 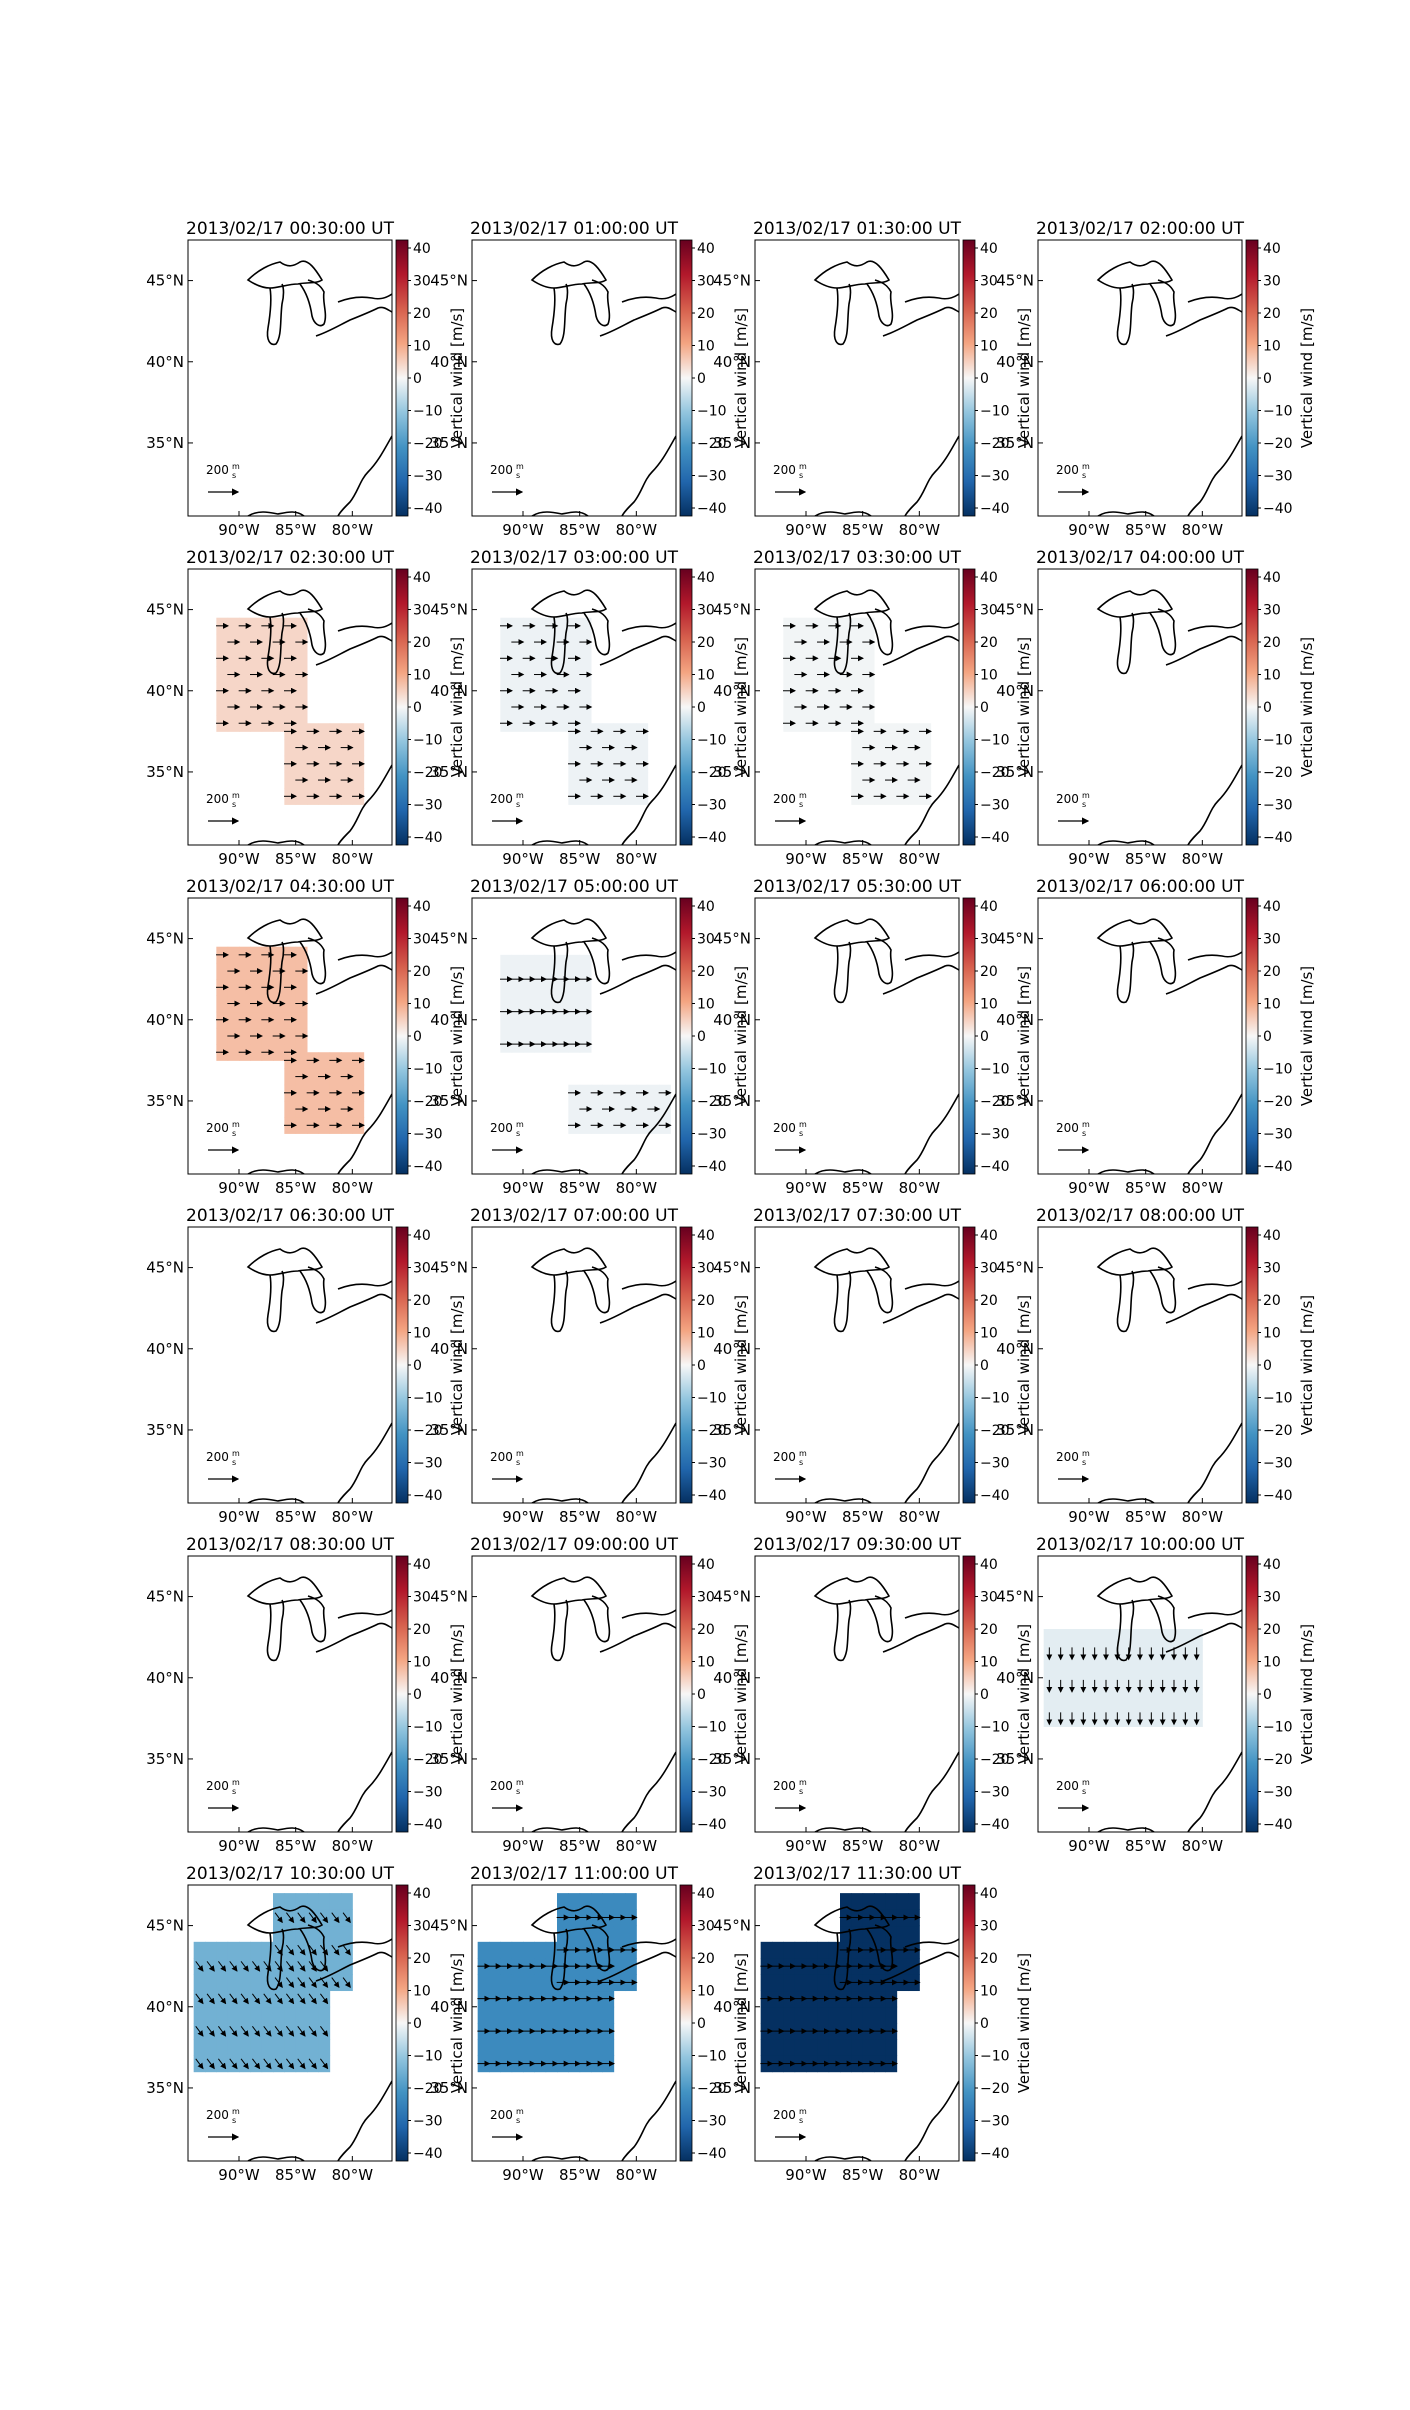 I want to click on panel-title: 2013/02/17 06:30:00 UT, so click(x=290, y=1216).